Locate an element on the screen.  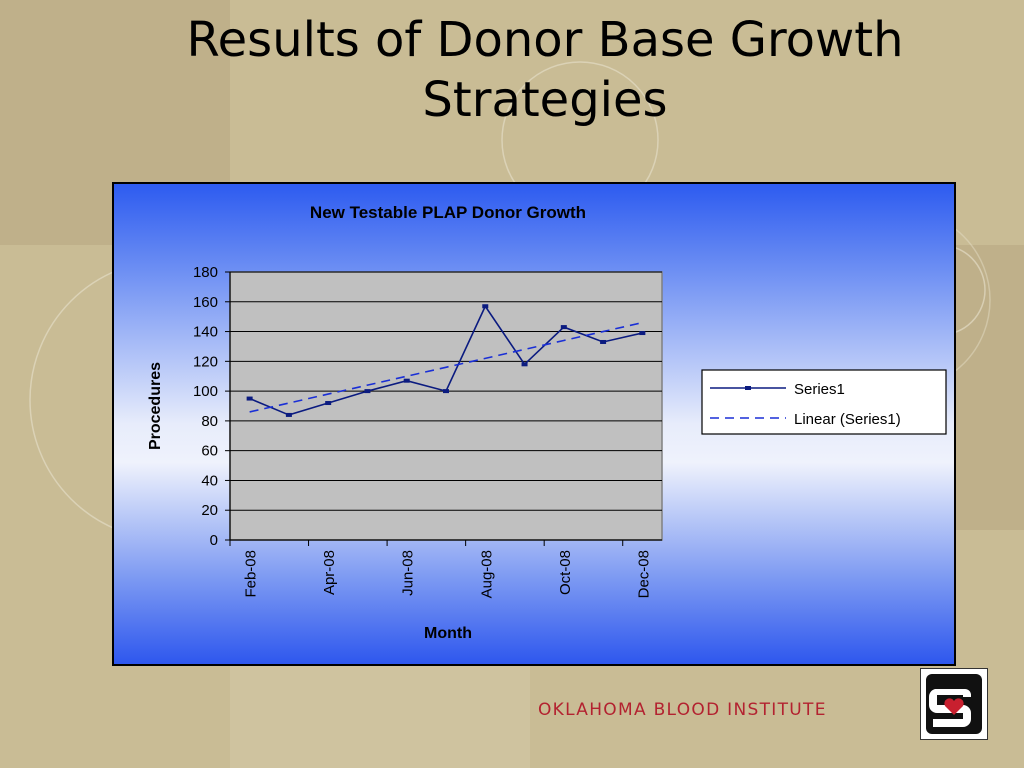
y-tick-label: 100 is located at coordinates (205, 391).